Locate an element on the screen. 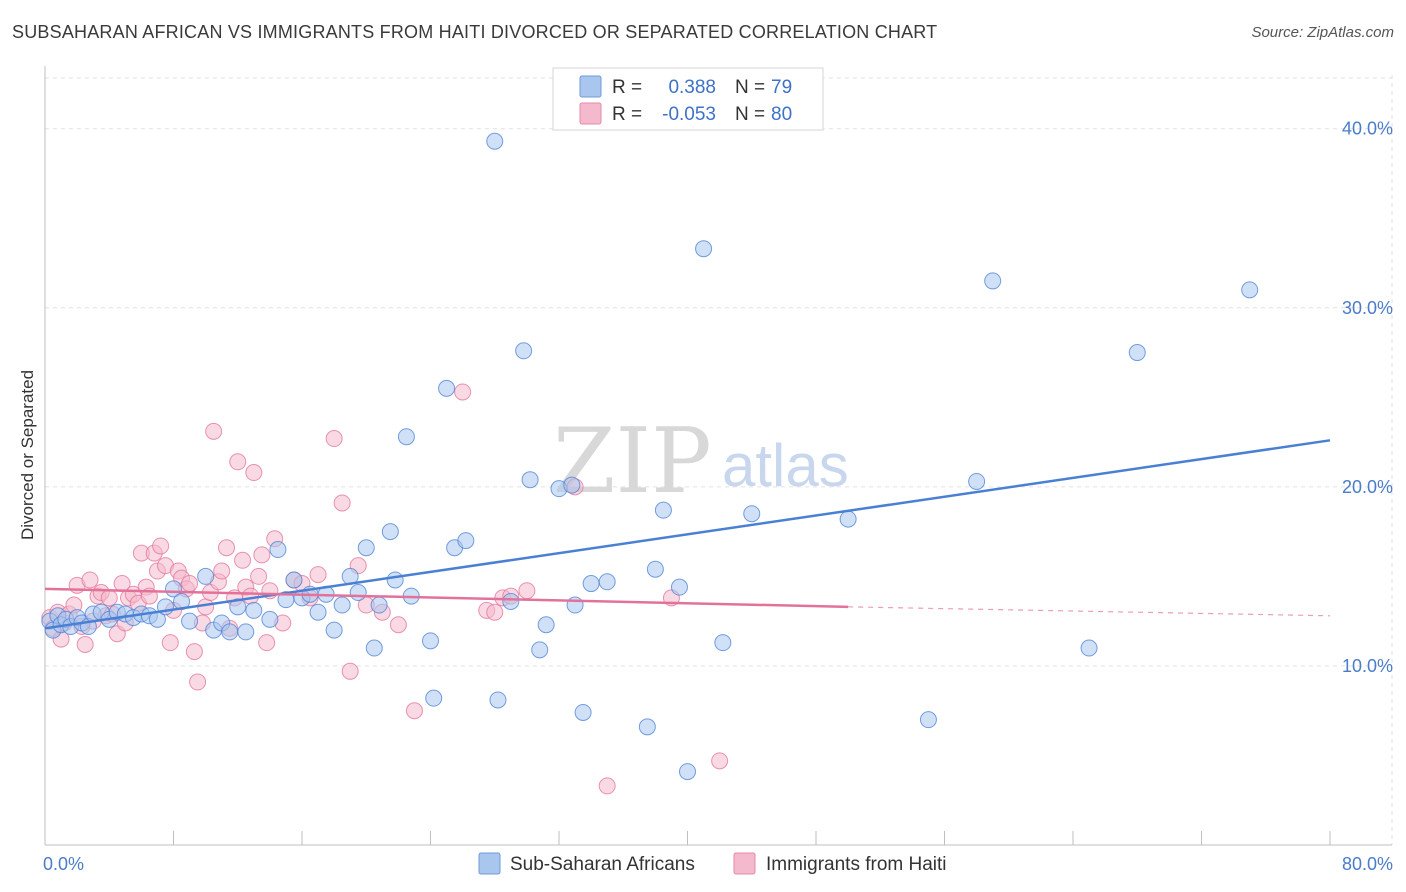 The image size is (1406, 892). legend-n-value-2: 80 is located at coordinates (781, 114).